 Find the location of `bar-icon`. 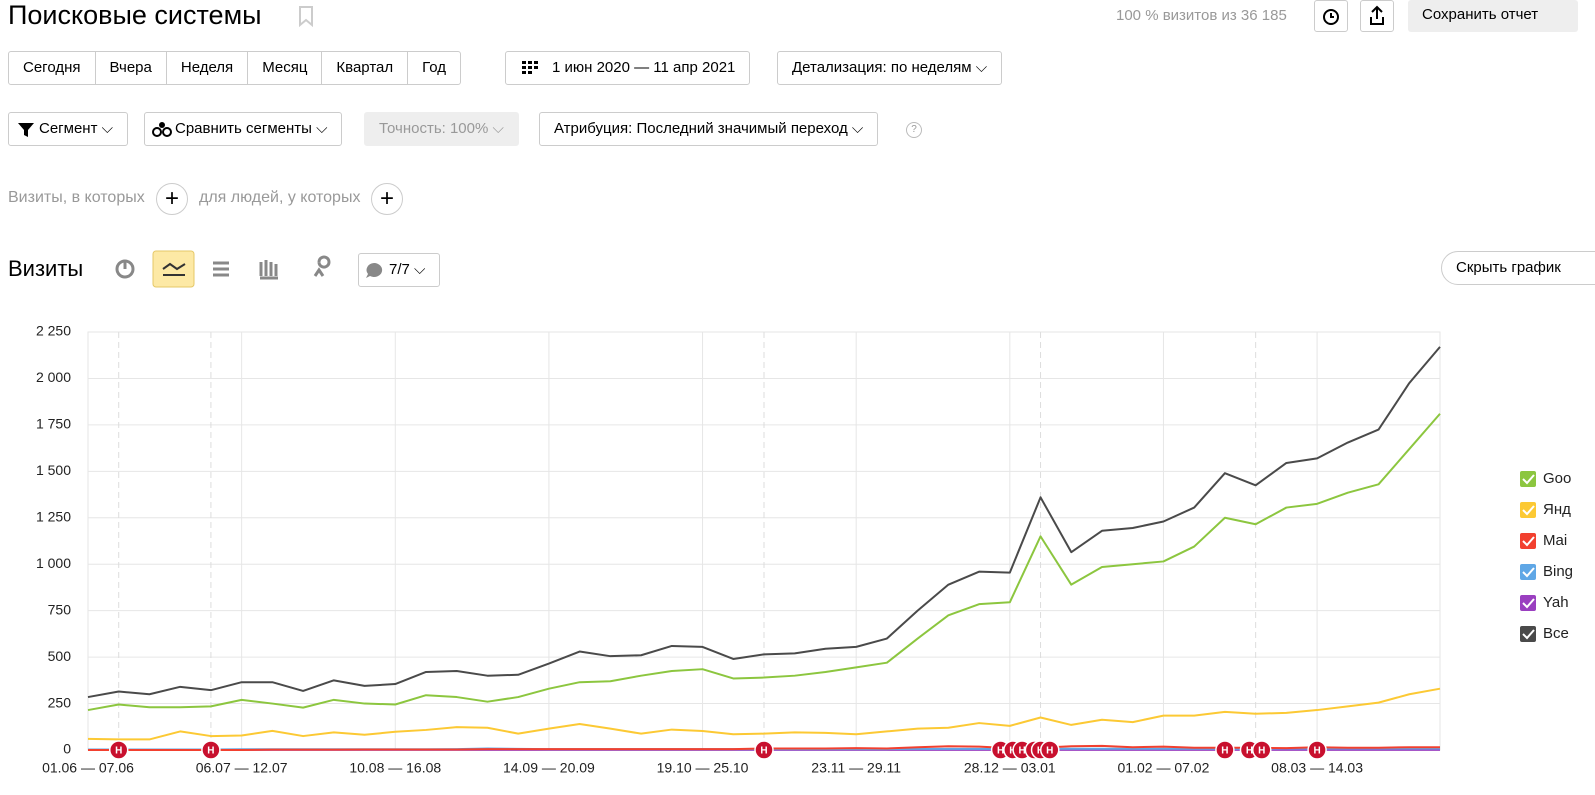

bar-icon is located at coordinates (268, 270).